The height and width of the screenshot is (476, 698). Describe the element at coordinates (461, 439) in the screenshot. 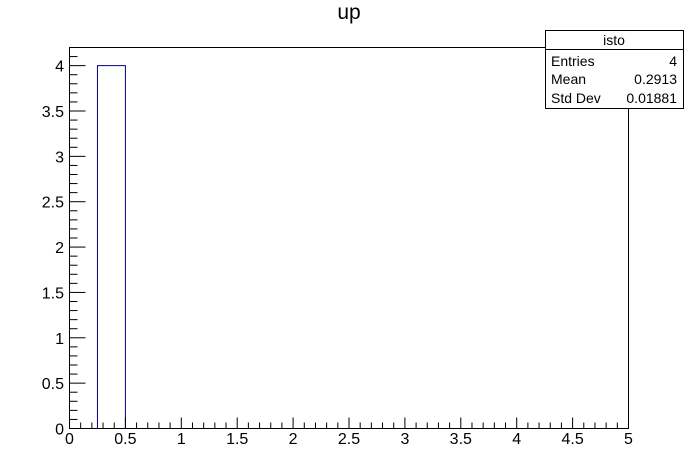

I see `x-tick-label: 3.5` at that location.